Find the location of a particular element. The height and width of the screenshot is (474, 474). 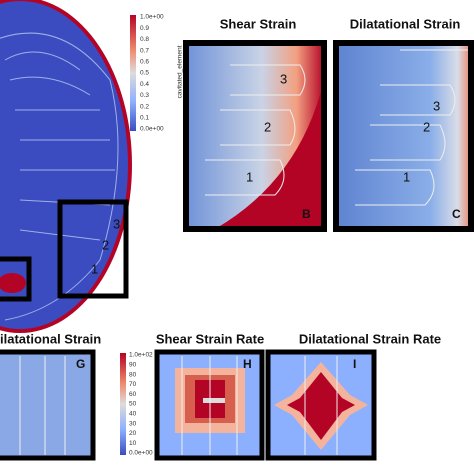

colorbar-label: cavitated_element is located at coordinates (180, 71).